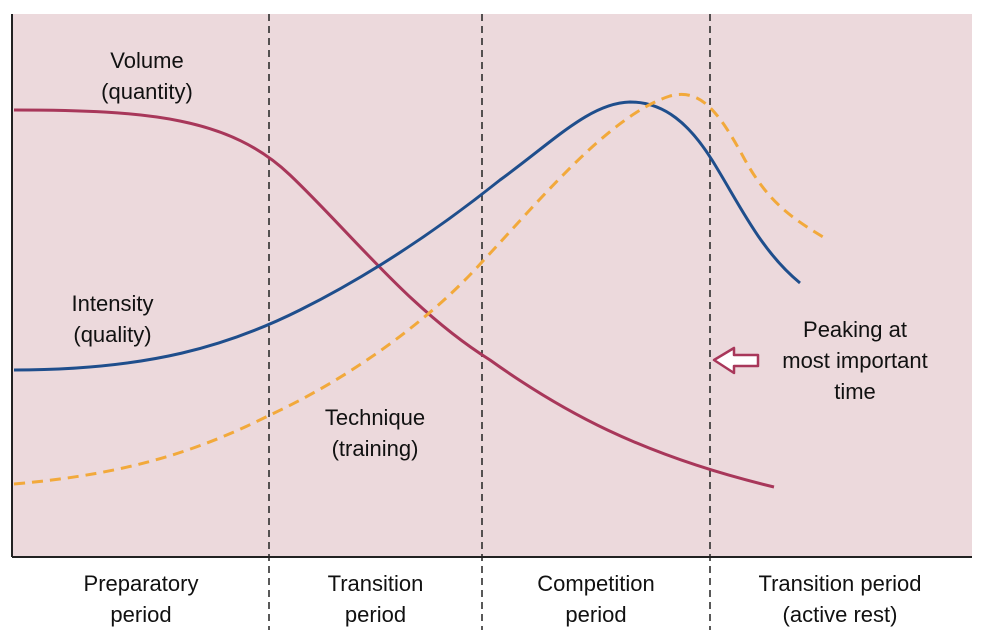 This screenshot has width=984, height=642. What do you see at coordinates (375, 599) in the screenshot?
I see `period-transition: Transition period` at bounding box center [375, 599].